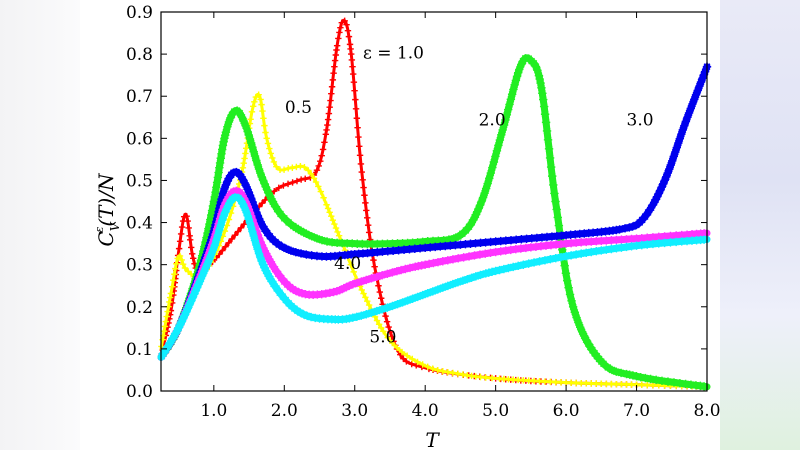  Describe the element at coordinates (99, 230) in the screenshot. I see `y-axis-title-sup: ε` at that location.